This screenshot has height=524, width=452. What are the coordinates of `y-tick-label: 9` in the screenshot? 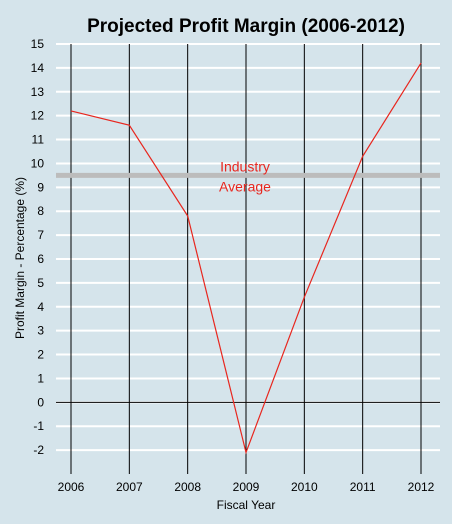 It's located at (40, 187).